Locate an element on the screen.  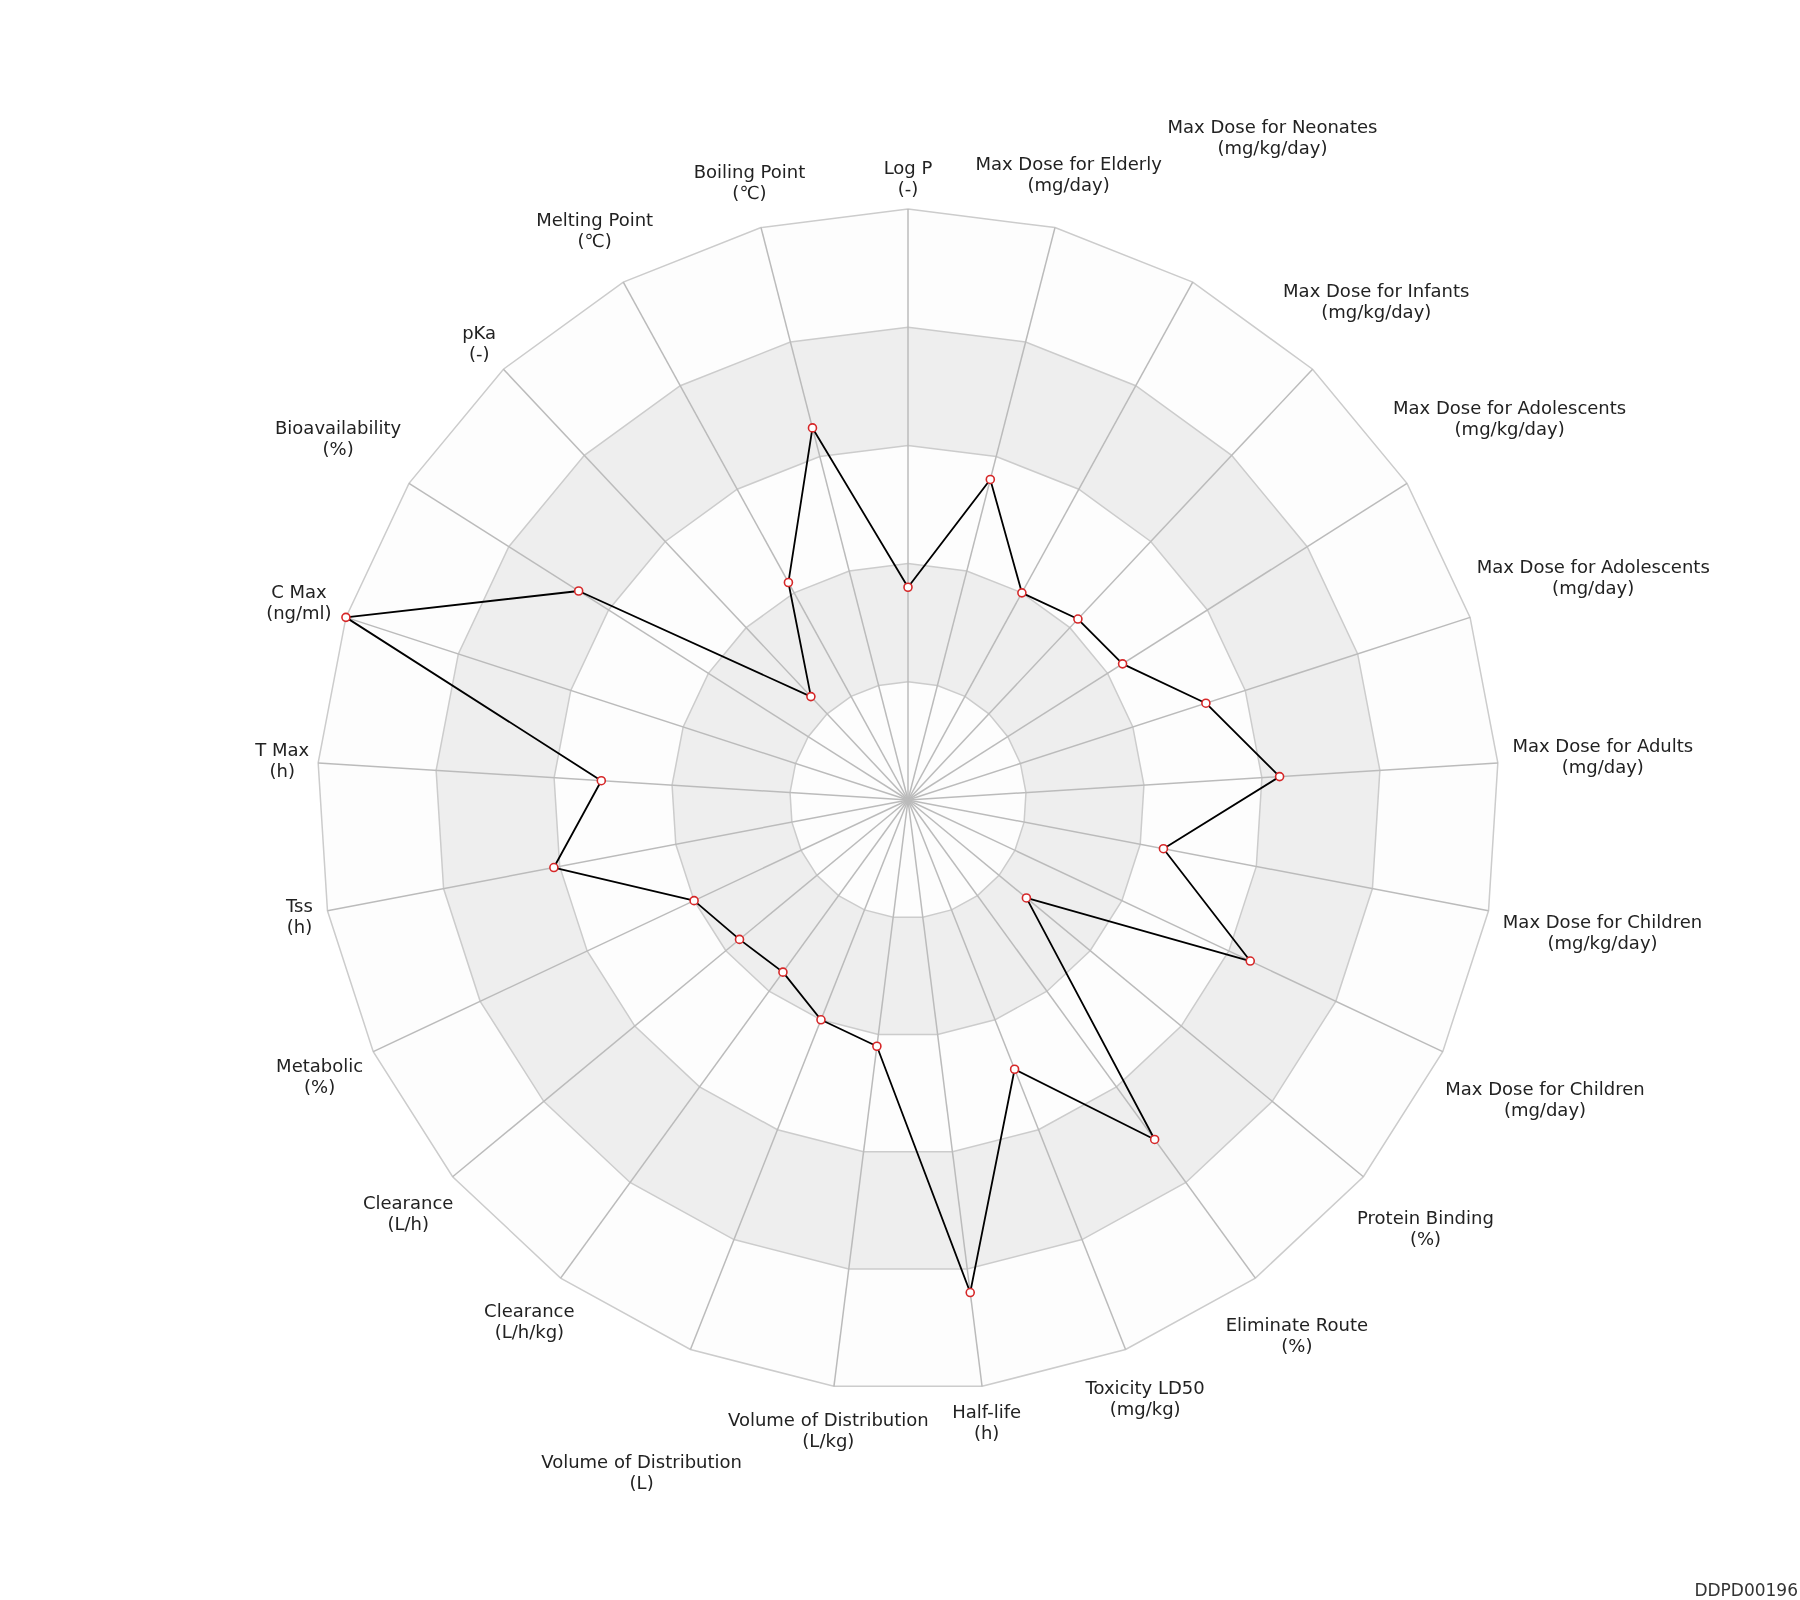
spoke-label: Max Dose for Elderly (mg/day) is located at coordinates (1069, 173).